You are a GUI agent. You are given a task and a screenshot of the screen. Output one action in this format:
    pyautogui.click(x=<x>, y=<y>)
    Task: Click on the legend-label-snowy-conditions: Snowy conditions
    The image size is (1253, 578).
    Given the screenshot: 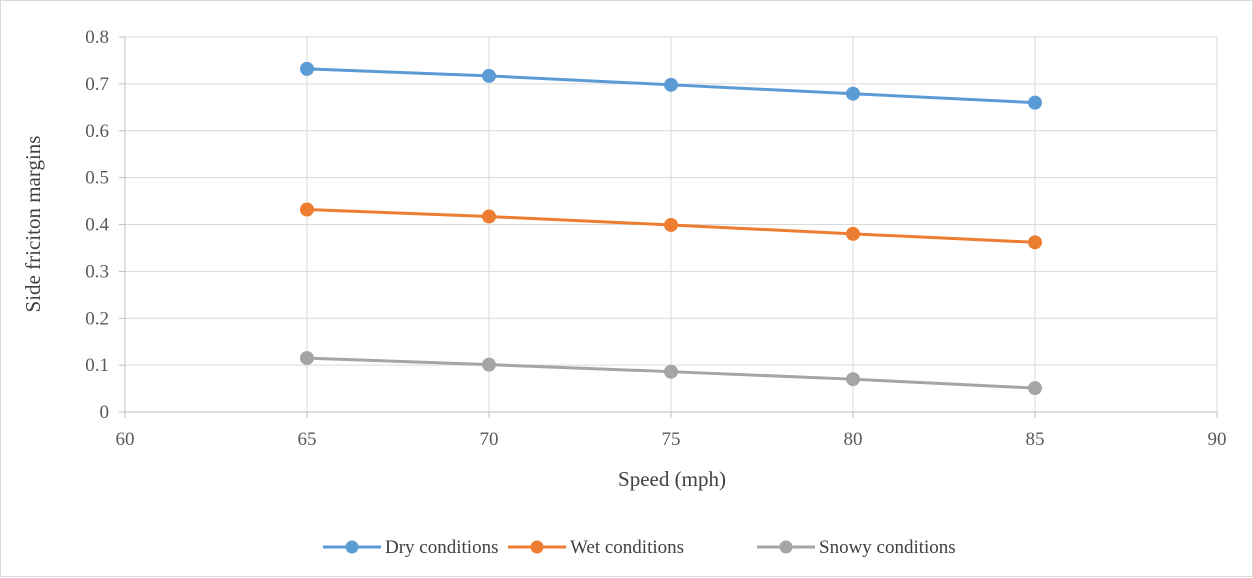 What is the action you would take?
    pyautogui.click(x=887, y=547)
    